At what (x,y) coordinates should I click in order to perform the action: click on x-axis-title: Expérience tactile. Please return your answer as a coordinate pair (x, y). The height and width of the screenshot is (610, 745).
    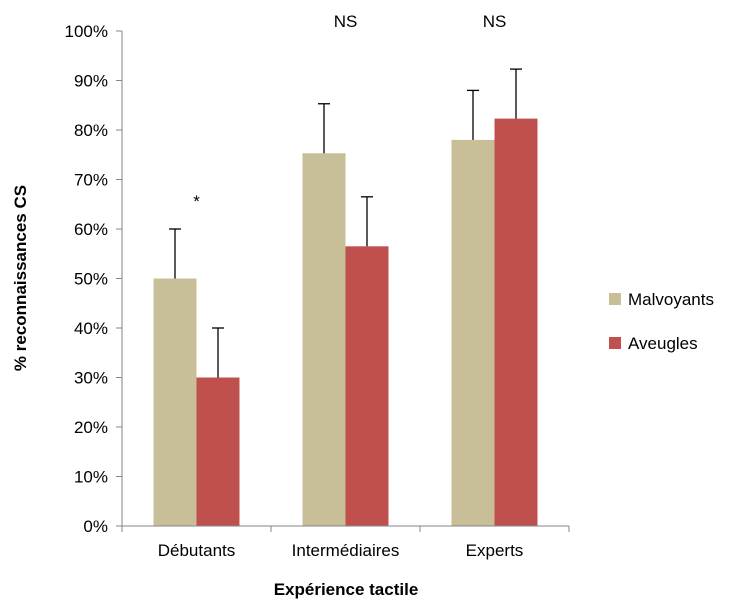
    Looking at the image, I should click on (346, 589).